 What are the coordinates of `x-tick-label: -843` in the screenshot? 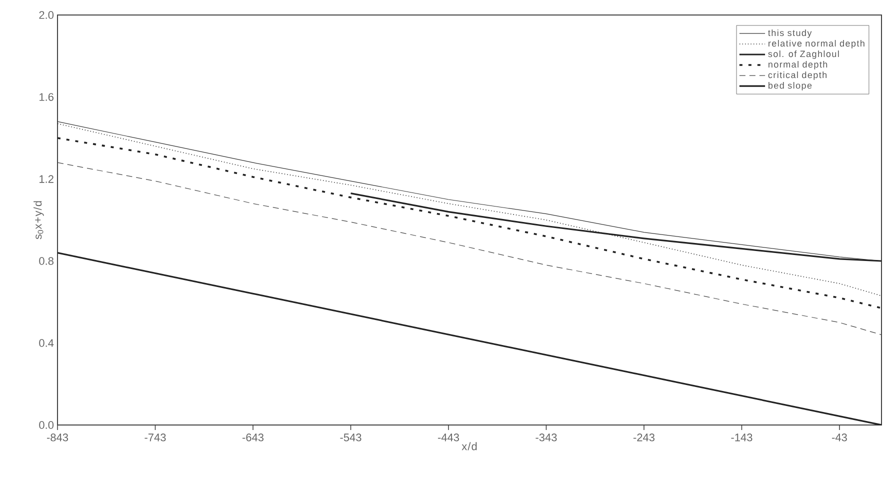 It's located at (57, 438).